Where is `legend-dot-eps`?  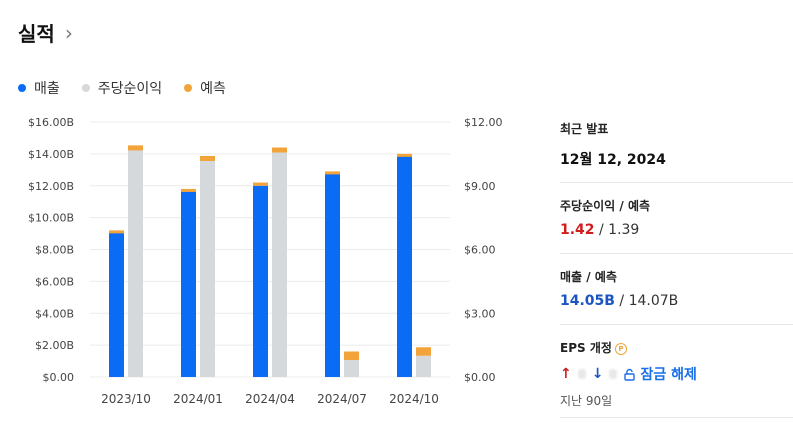
legend-dot-eps is located at coordinates (85, 88).